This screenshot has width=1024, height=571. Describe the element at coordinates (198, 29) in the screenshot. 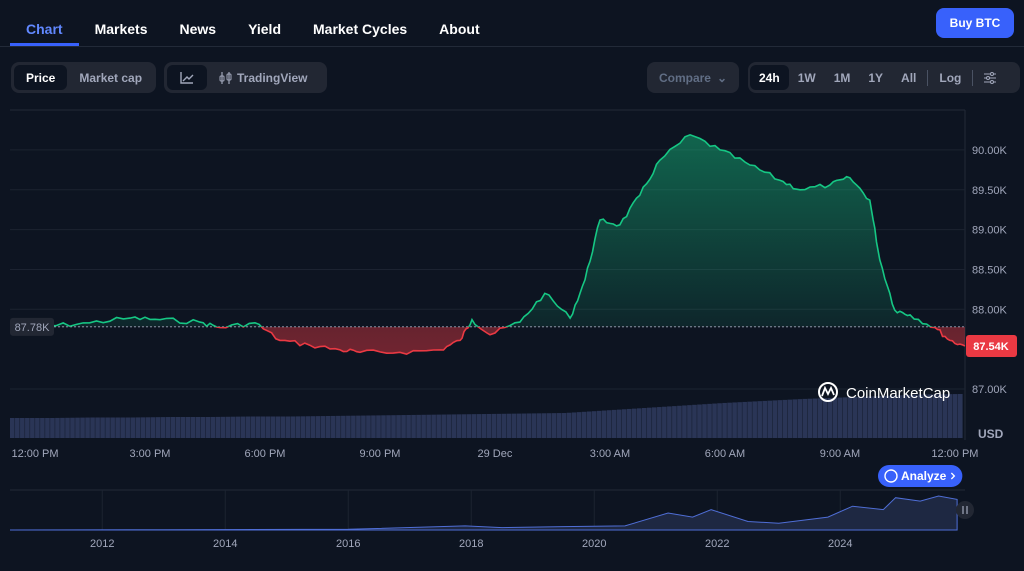

I see `tab-news: News` at that location.